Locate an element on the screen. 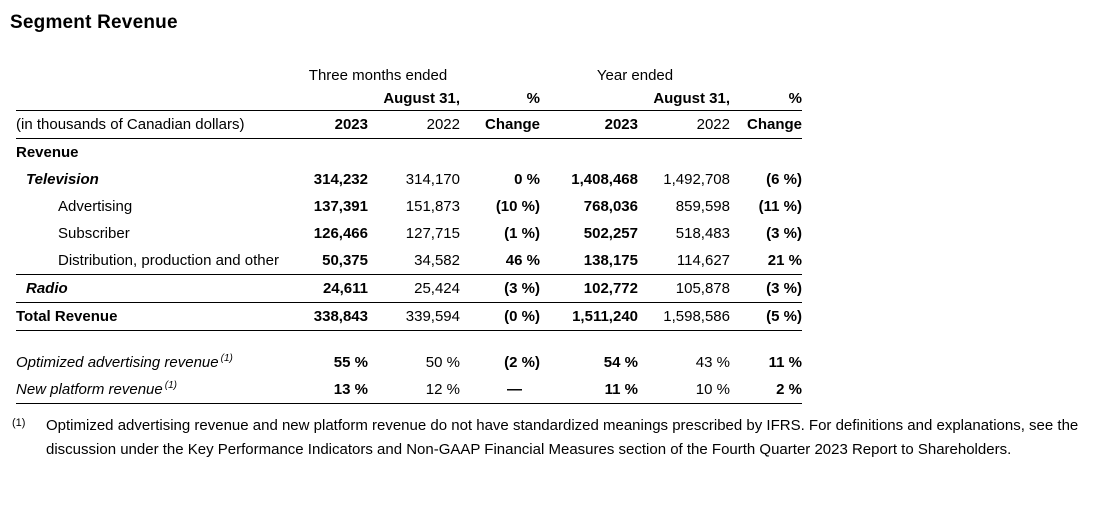 The height and width of the screenshot is (508, 1108). cell-value: 13 % is located at coordinates (332, 390).